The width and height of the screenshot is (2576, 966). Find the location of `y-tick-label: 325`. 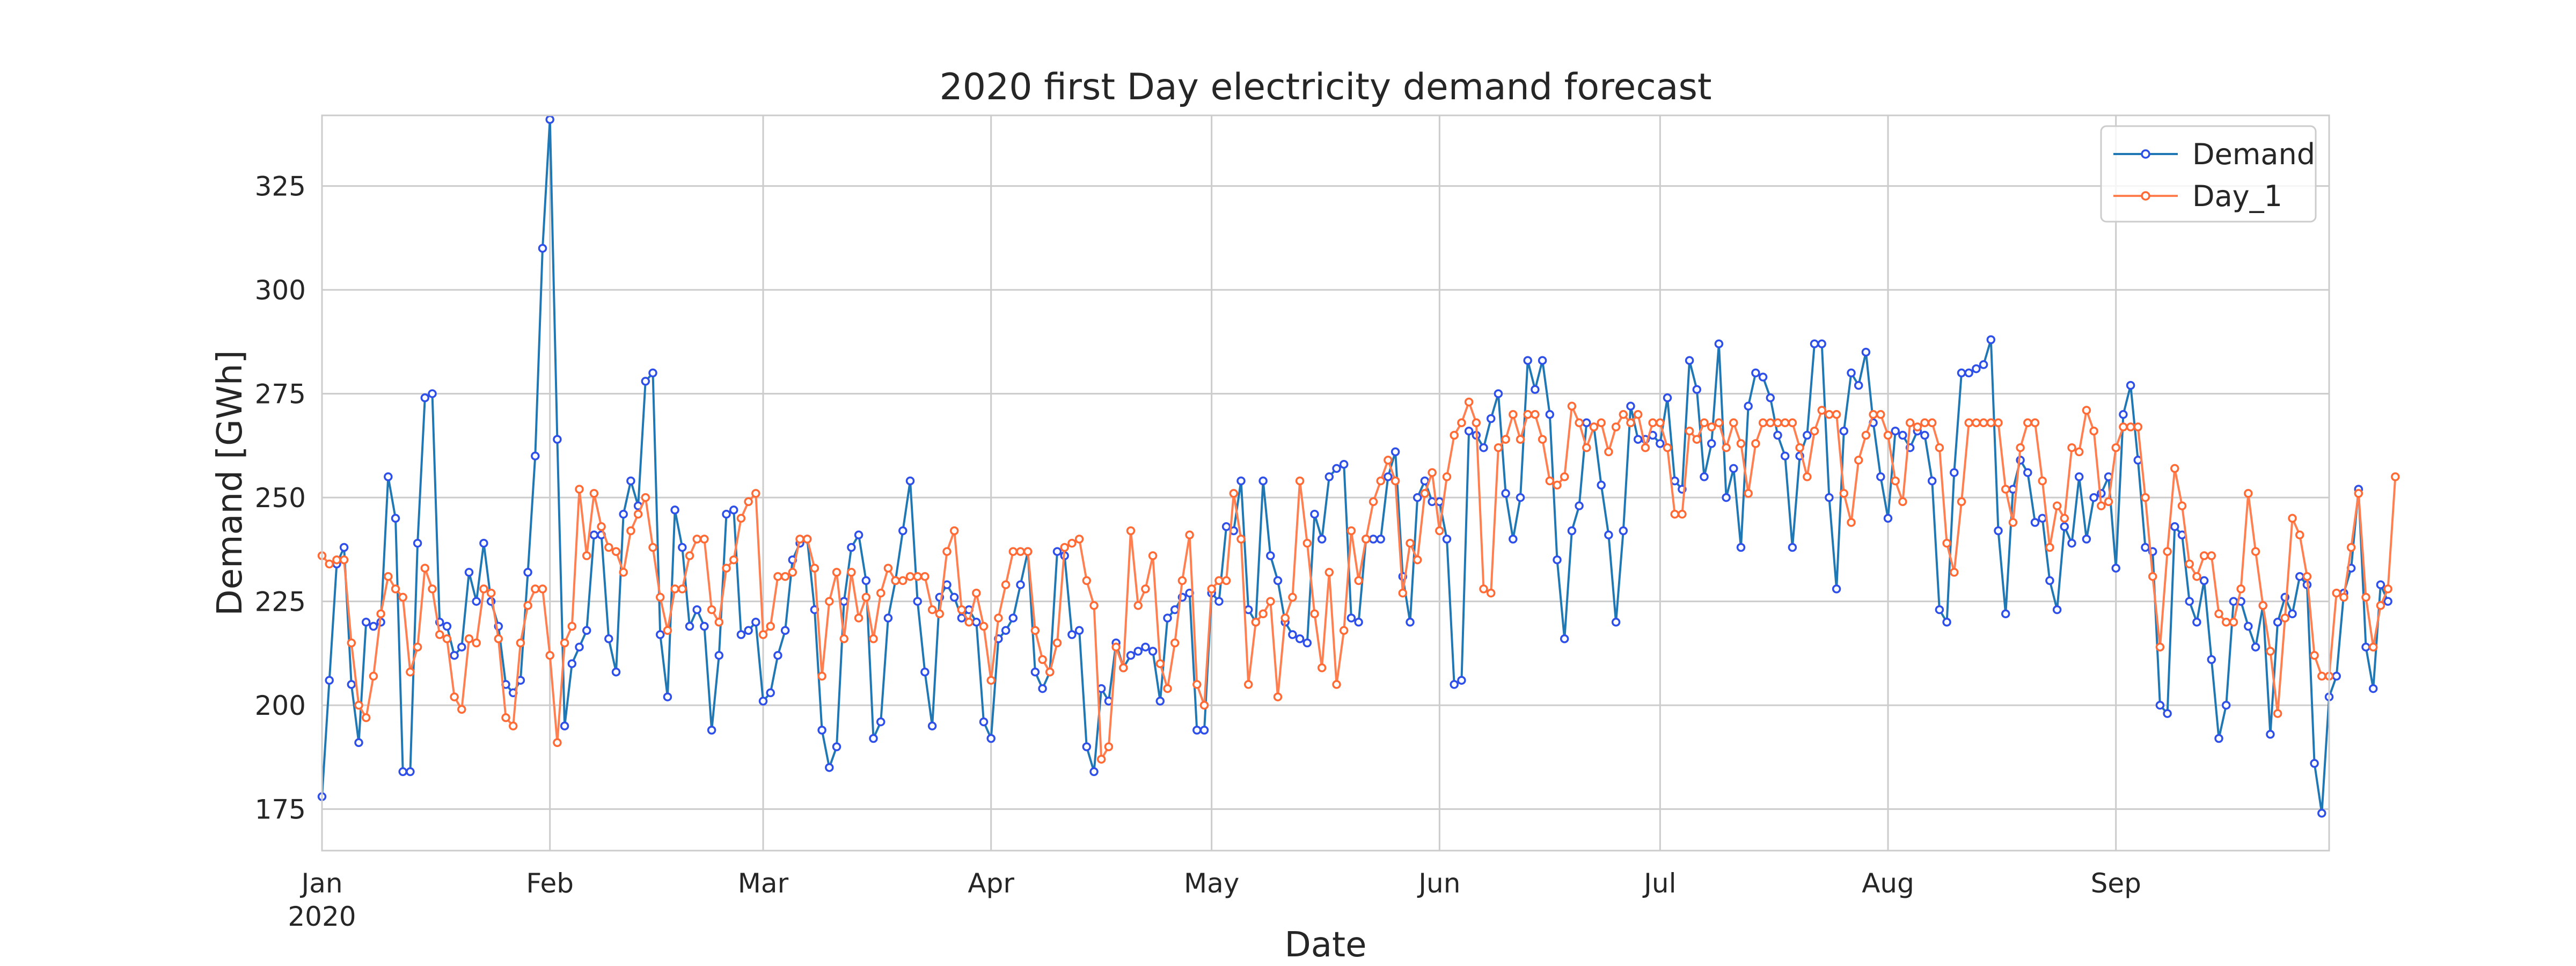

y-tick-label: 325 is located at coordinates (280, 186).